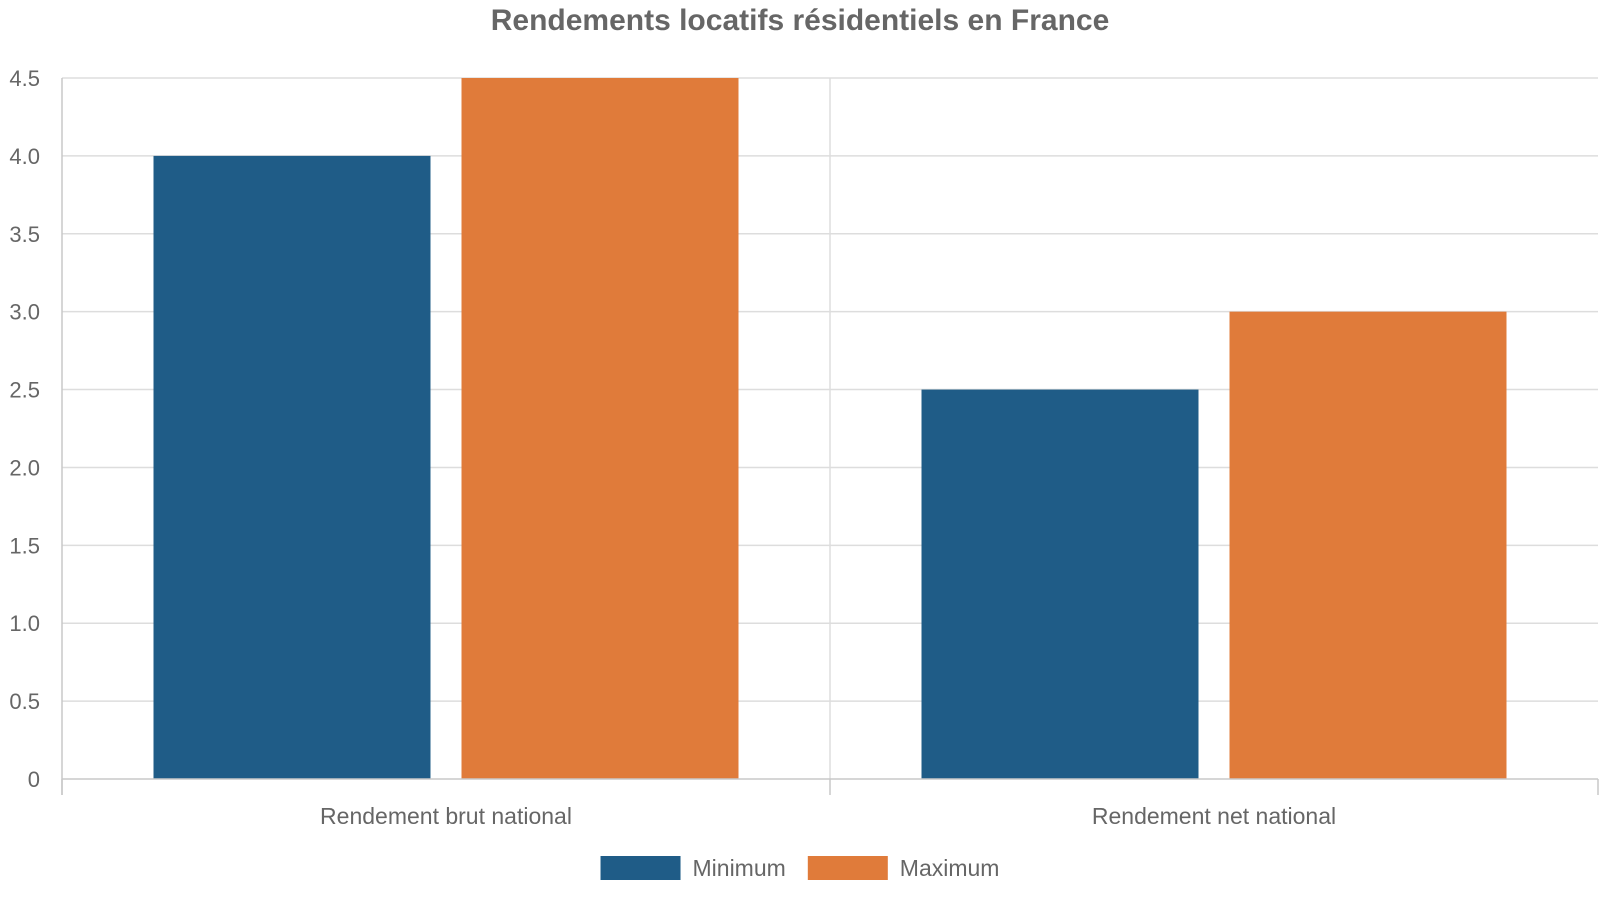 This screenshot has height=900, width=1600. I want to click on legend-label-maximum: Maximum, so click(950, 868).